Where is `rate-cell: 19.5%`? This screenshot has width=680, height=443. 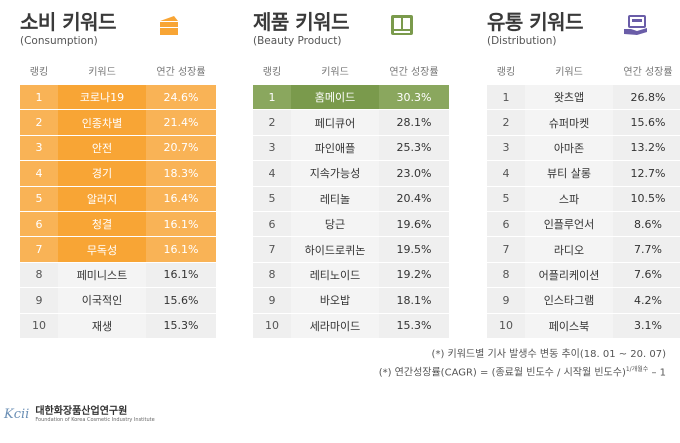
rate-cell: 19.5% is located at coordinates (414, 249).